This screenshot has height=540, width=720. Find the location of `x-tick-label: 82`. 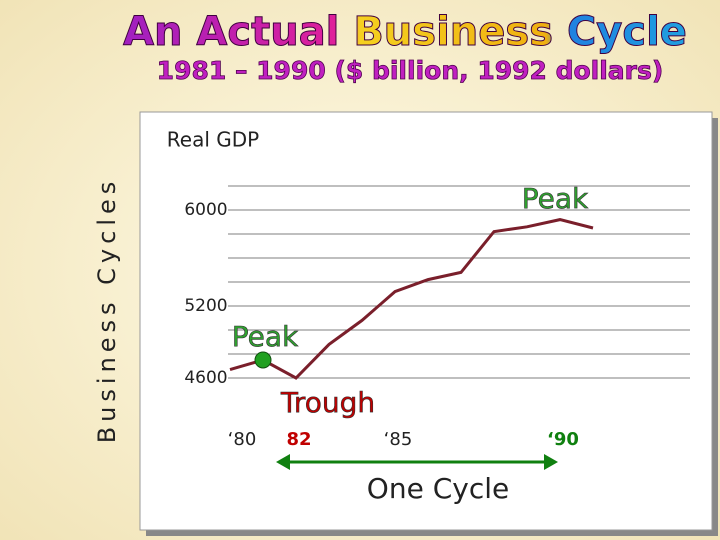

x-tick-label: 82 is located at coordinates (298, 439).